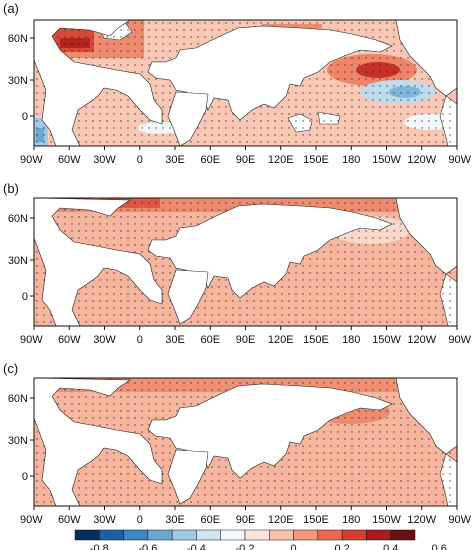 The width and height of the screenshot is (474, 550). Describe the element at coordinates (196, 546) in the screenshot. I see `colorbar-tick-label: -0.4` at that location.